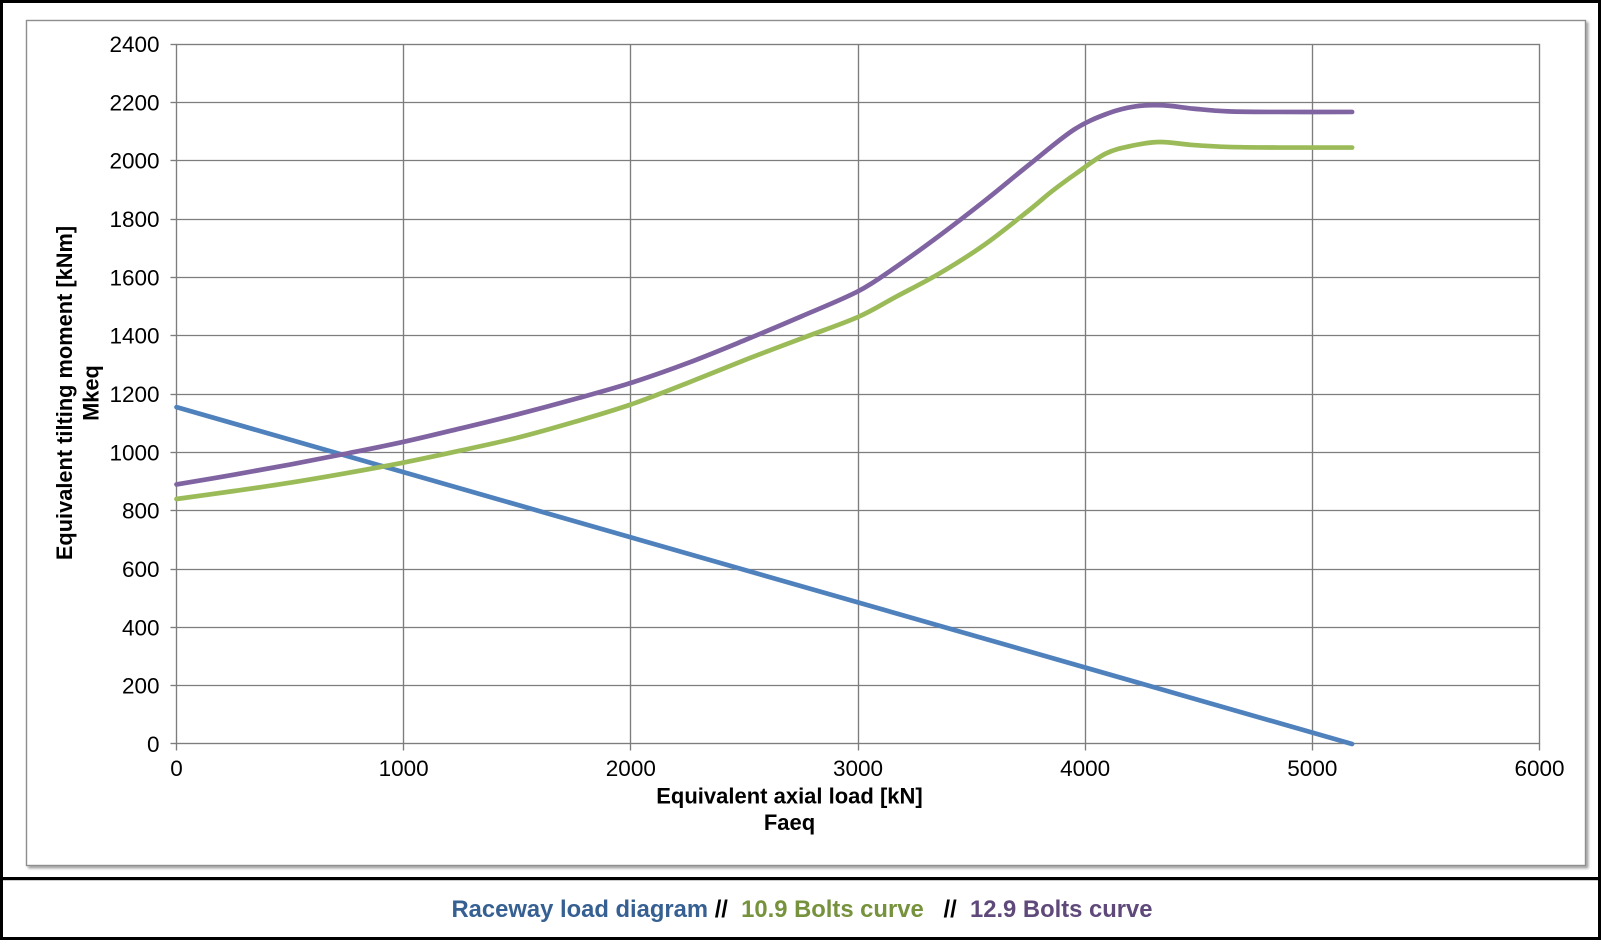 The image size is (1601, 945). What do you see at coordinates (789, 796) in the screenshot?
I see `svg-text: Equivalent axial load [kN]` at bounding box center [789, 796].